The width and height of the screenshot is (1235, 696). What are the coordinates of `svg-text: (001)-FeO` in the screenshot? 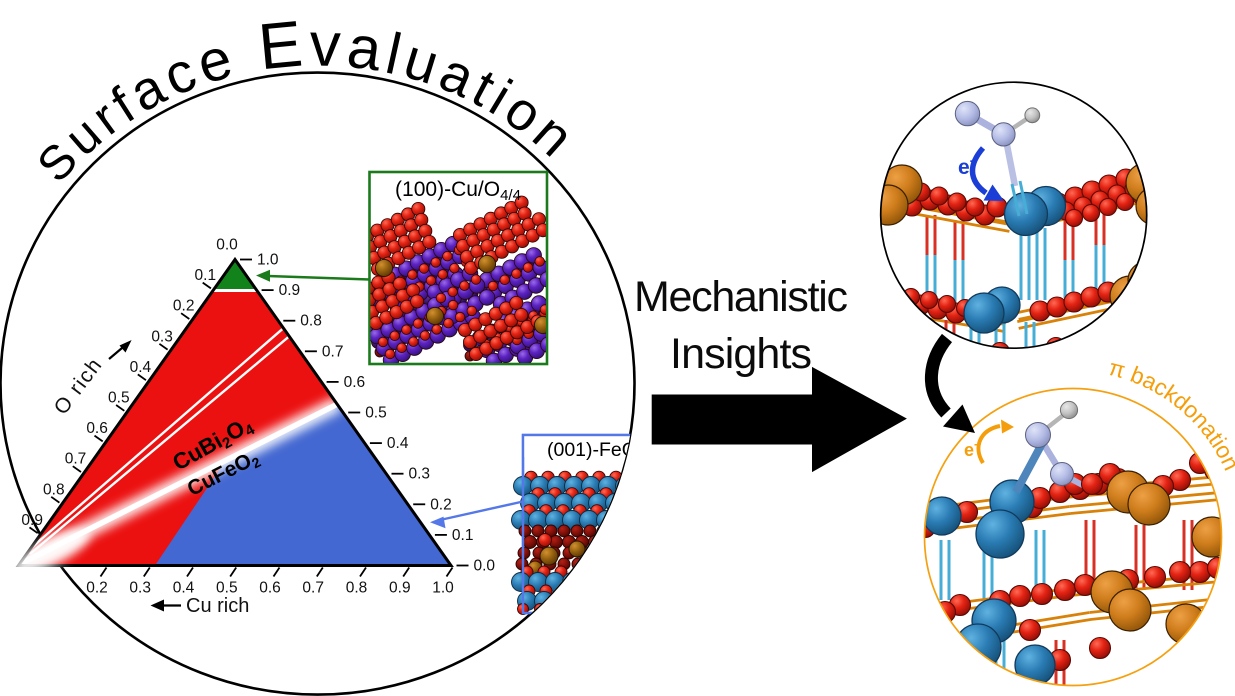 It's located at (592, 450).